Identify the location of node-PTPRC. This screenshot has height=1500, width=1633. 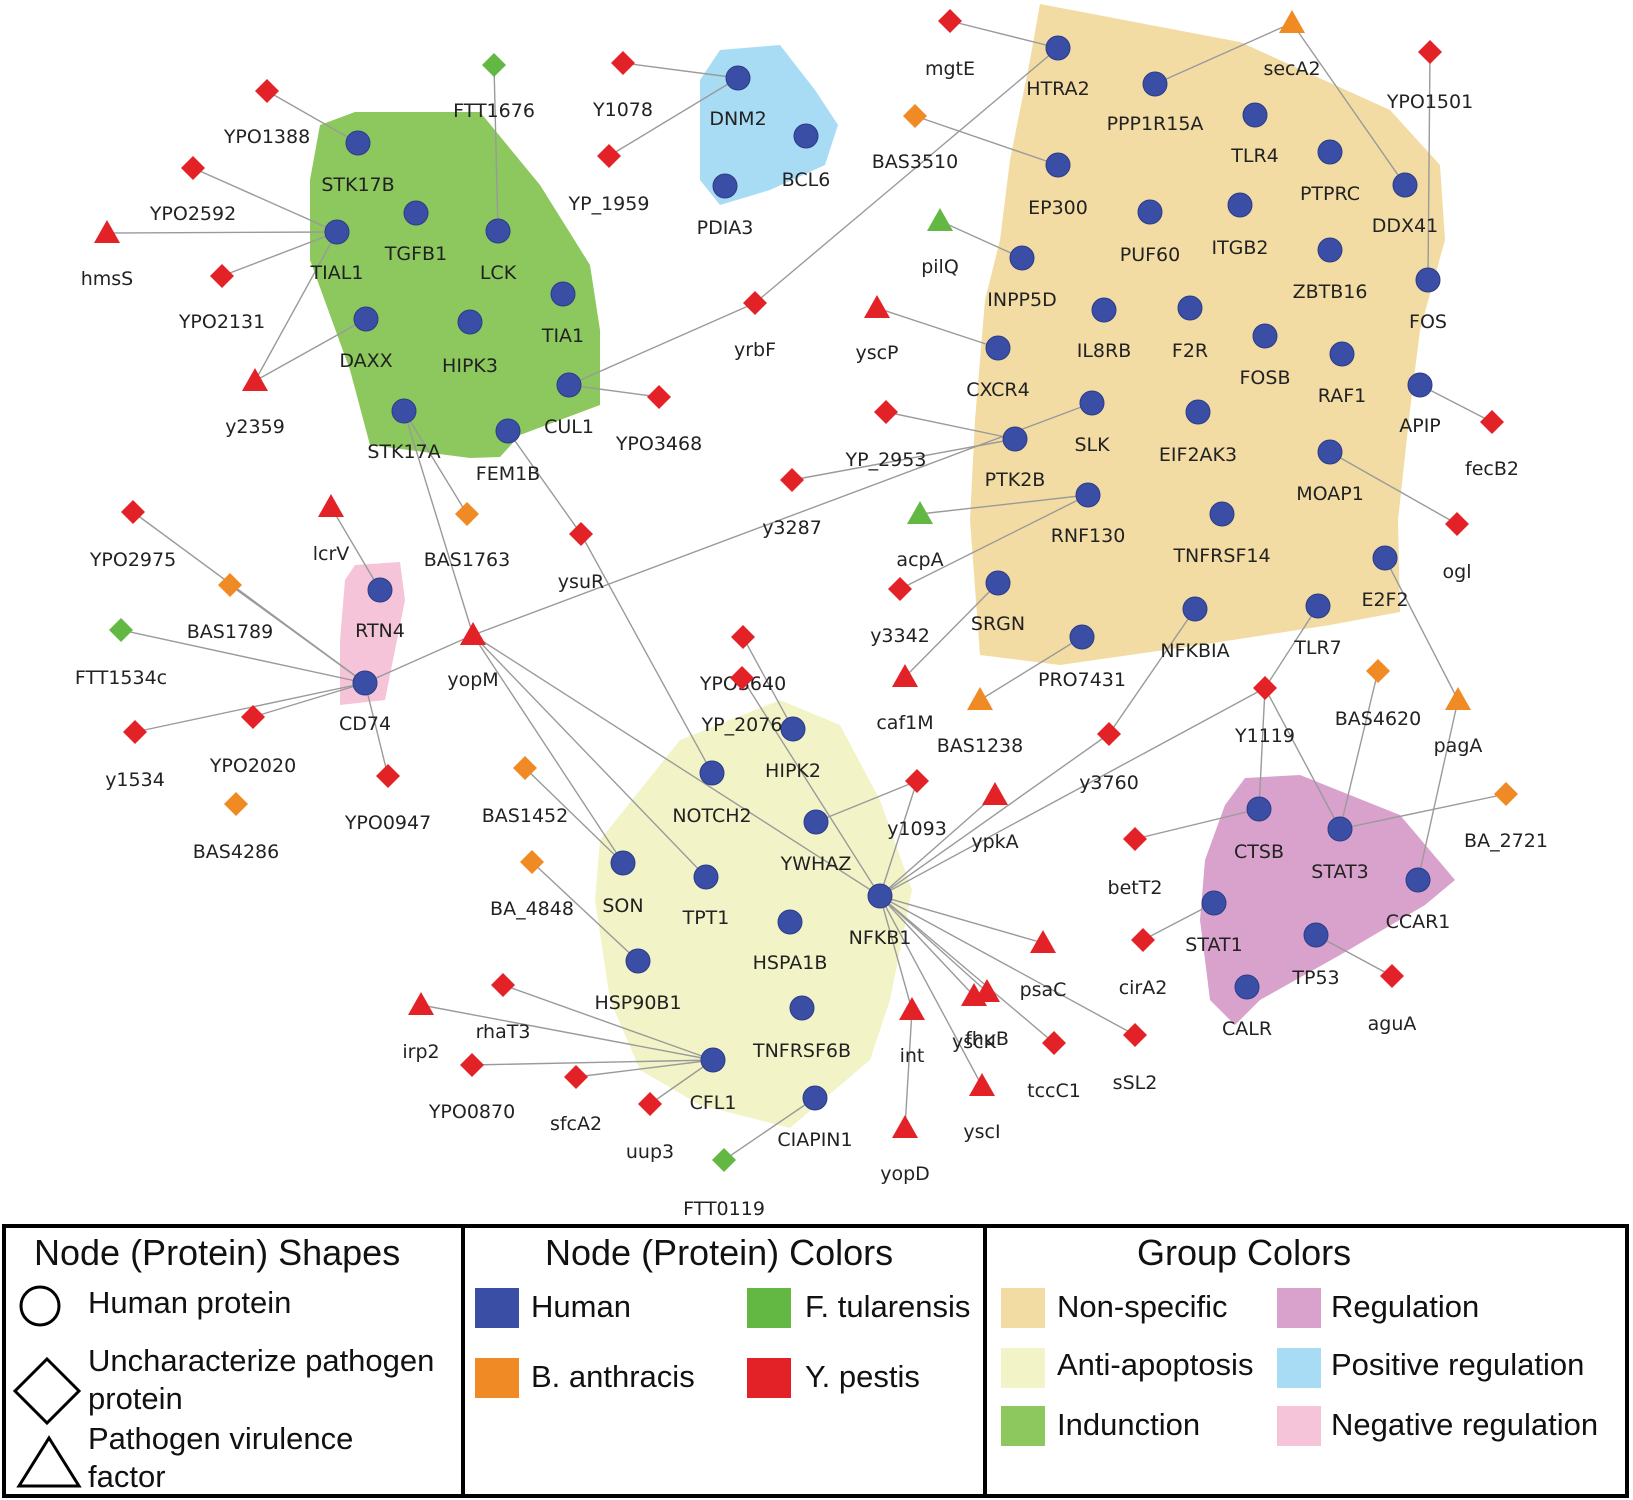
(1330, 152).